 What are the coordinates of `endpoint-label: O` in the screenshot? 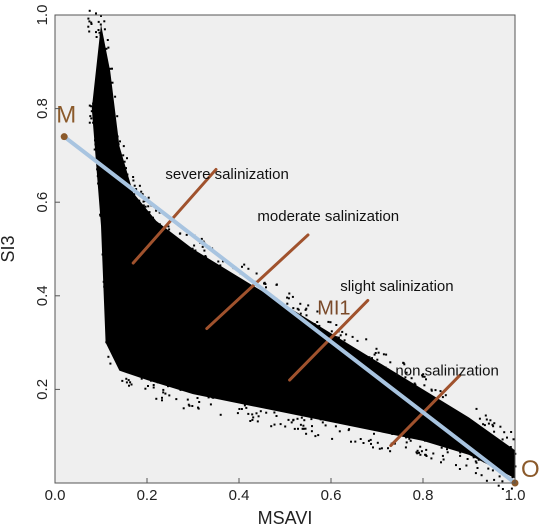 It's located at (530, 469).